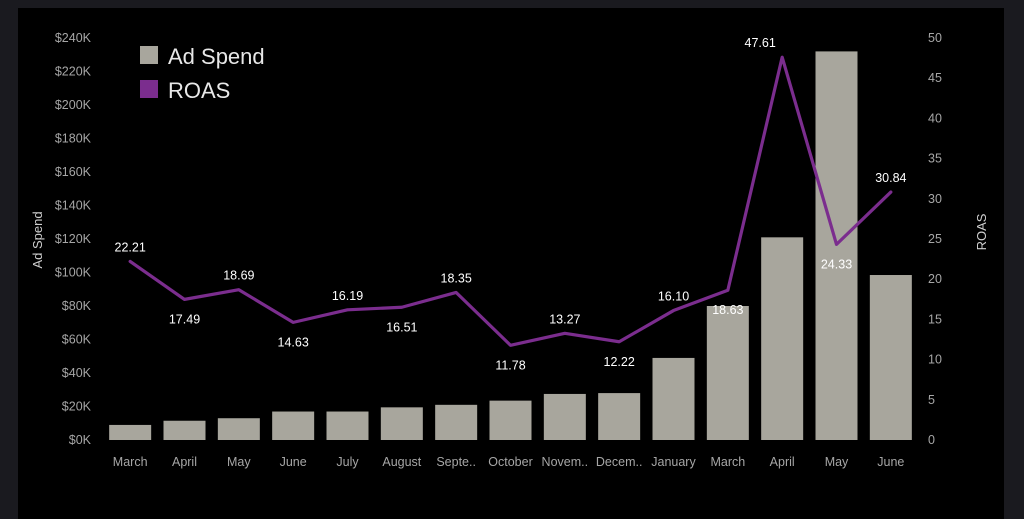  I want to click on x-tick-label: Decem.., so click(619, 462).